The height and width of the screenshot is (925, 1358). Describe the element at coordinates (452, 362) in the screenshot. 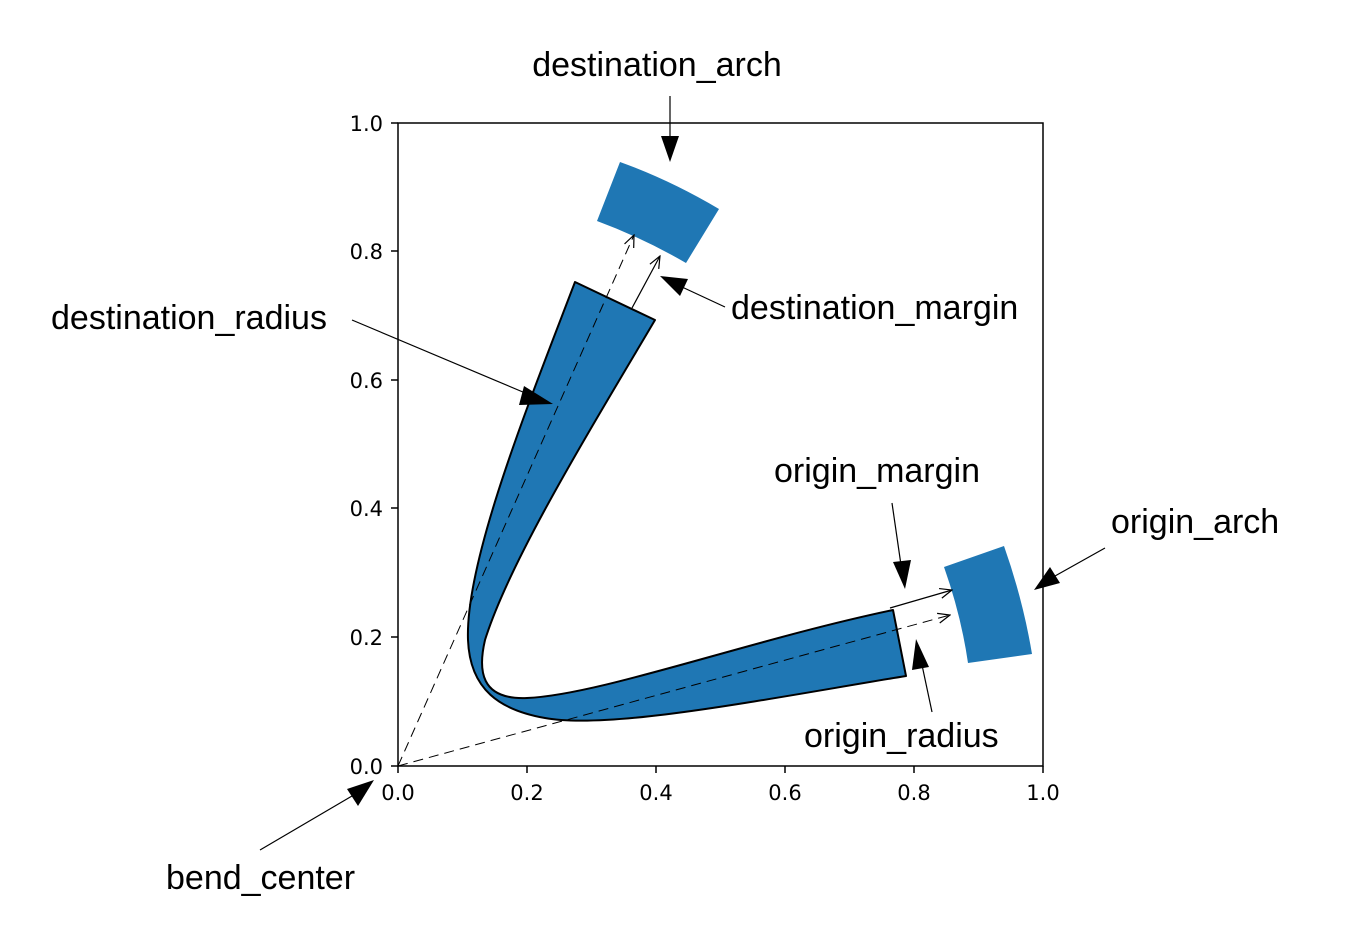

I see `destination-radius-pointer` at that location.